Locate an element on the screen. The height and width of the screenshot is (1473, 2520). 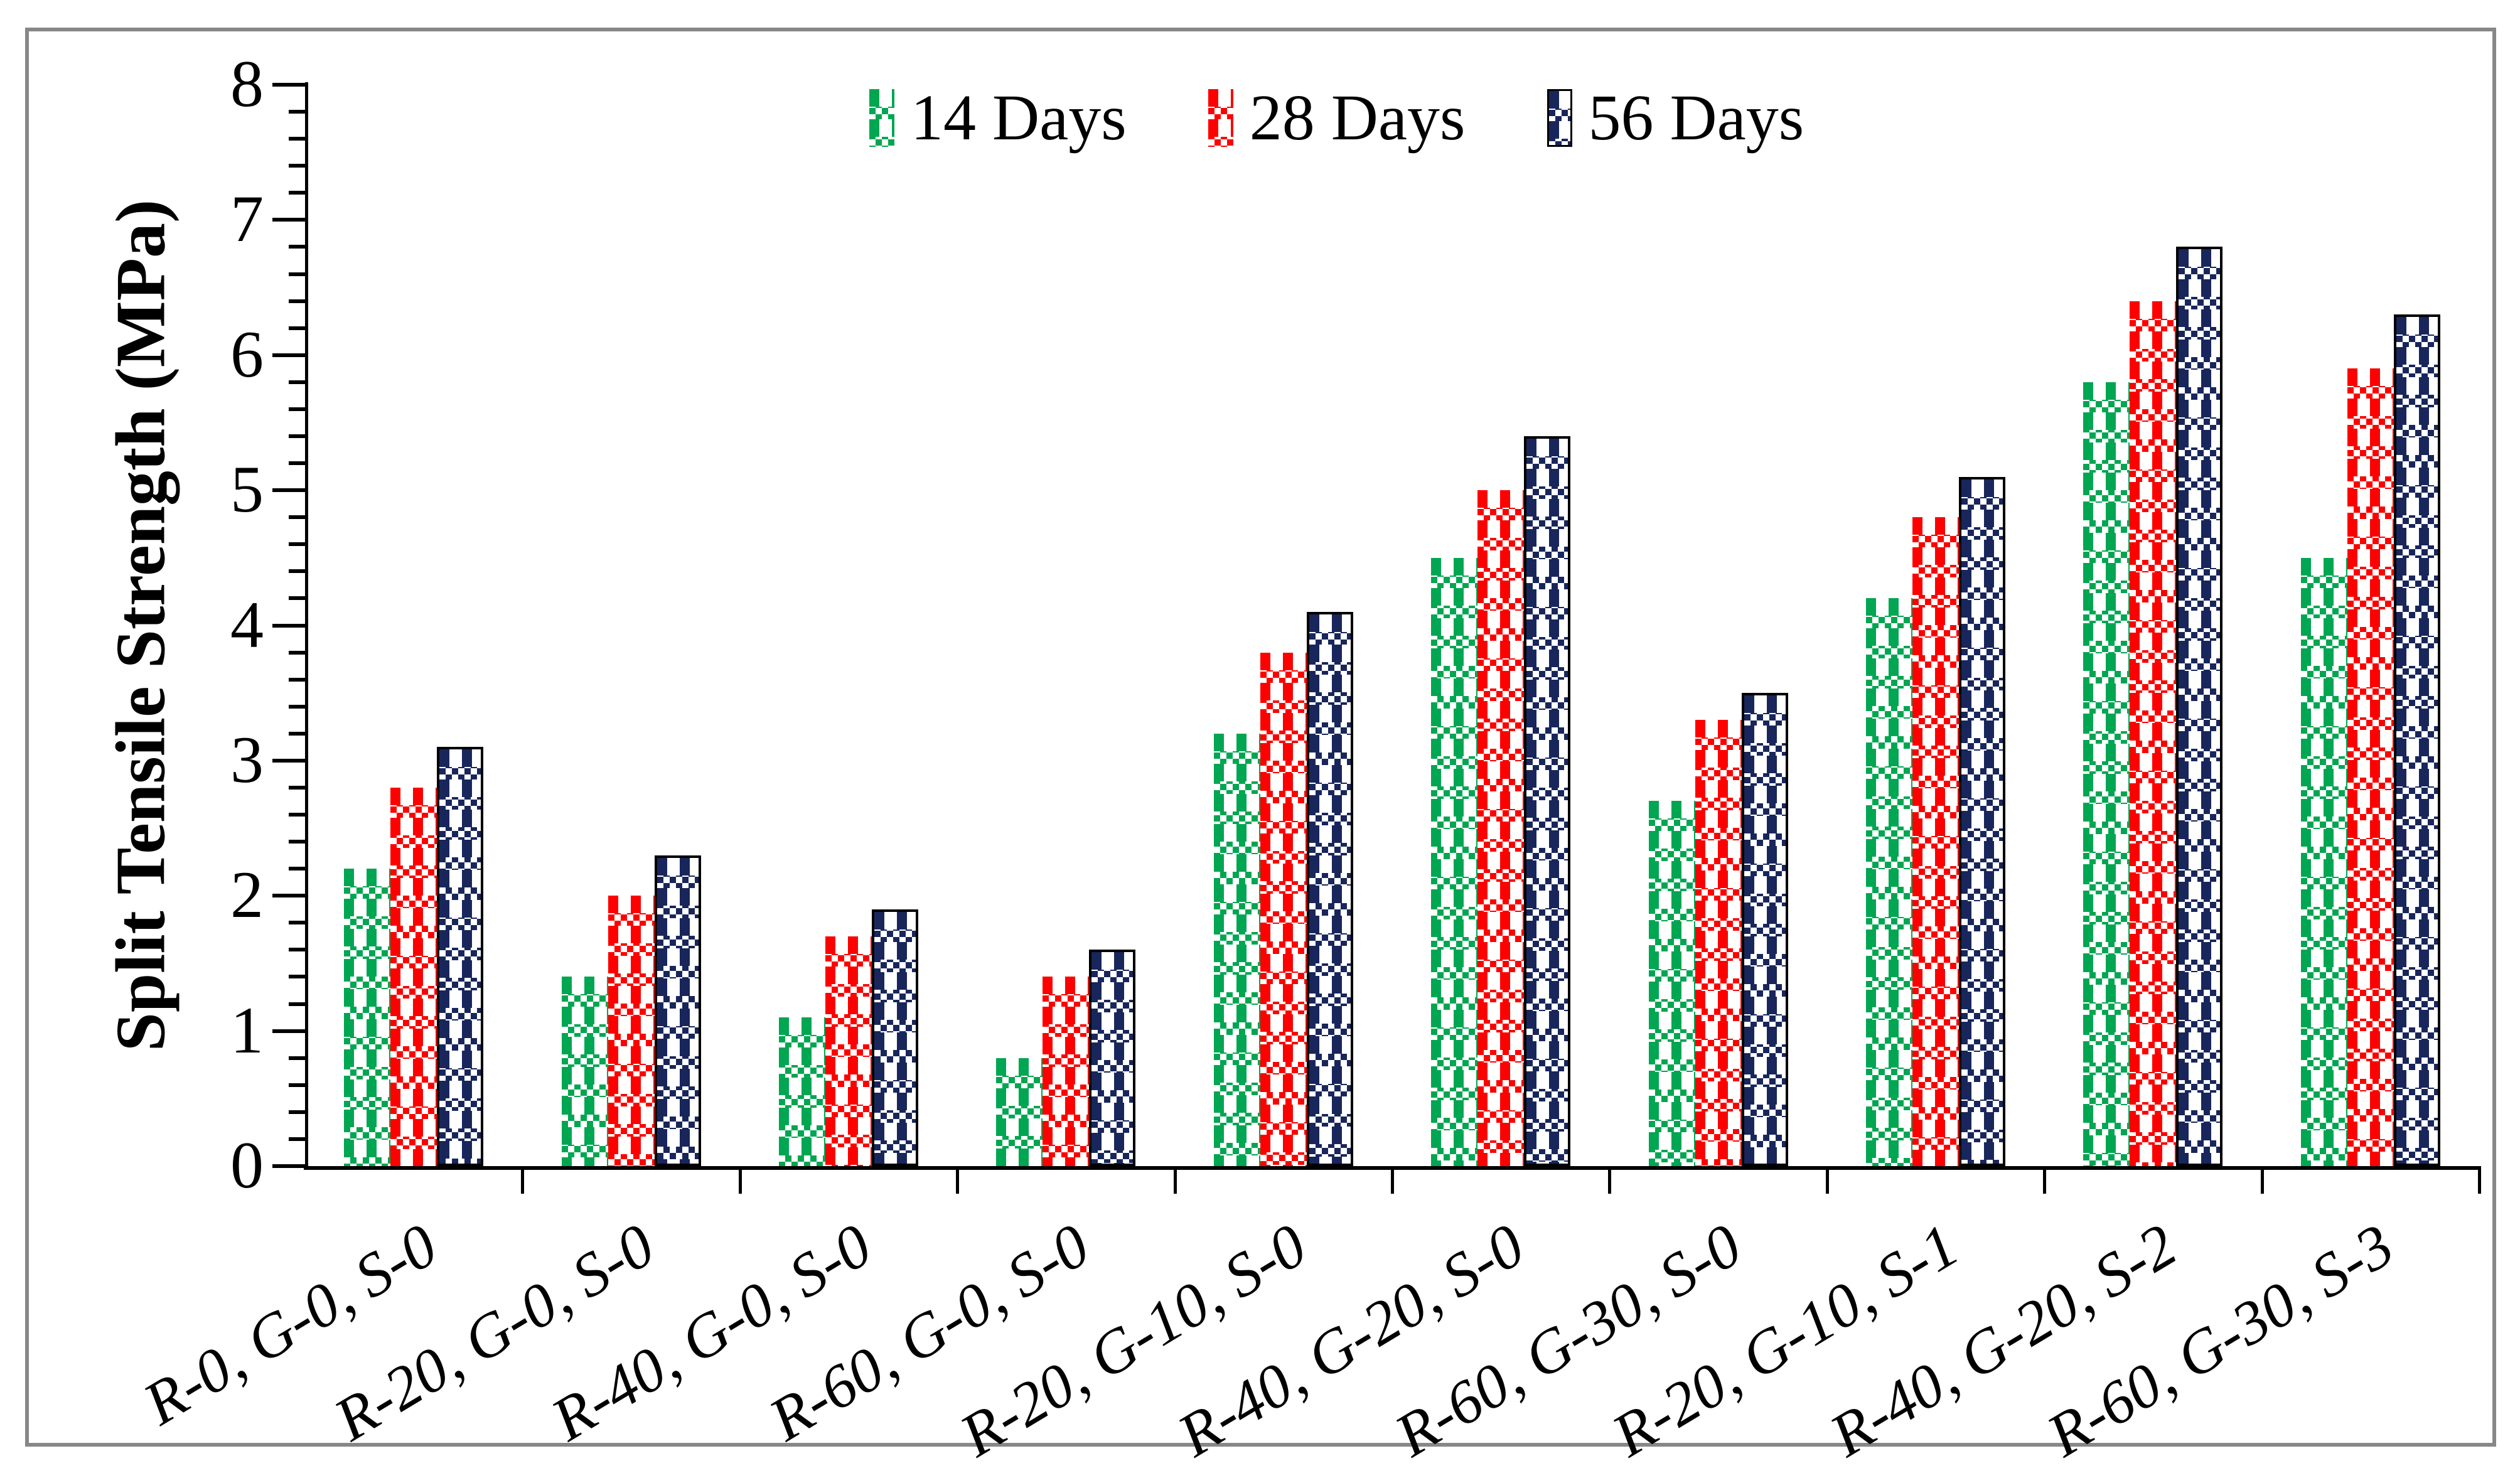
y-tick-label: 6 is located at coordinates (247, 354).